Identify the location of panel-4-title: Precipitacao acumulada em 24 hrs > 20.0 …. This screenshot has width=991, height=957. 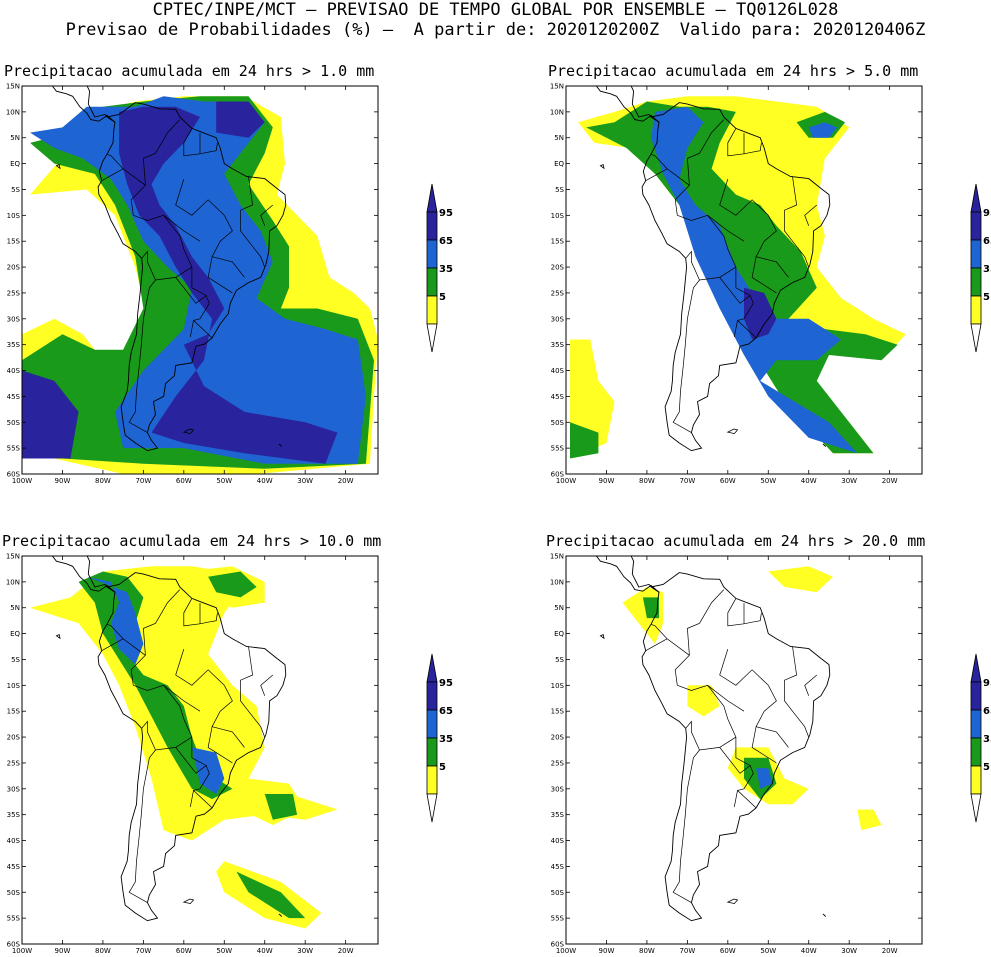
(736, 541).